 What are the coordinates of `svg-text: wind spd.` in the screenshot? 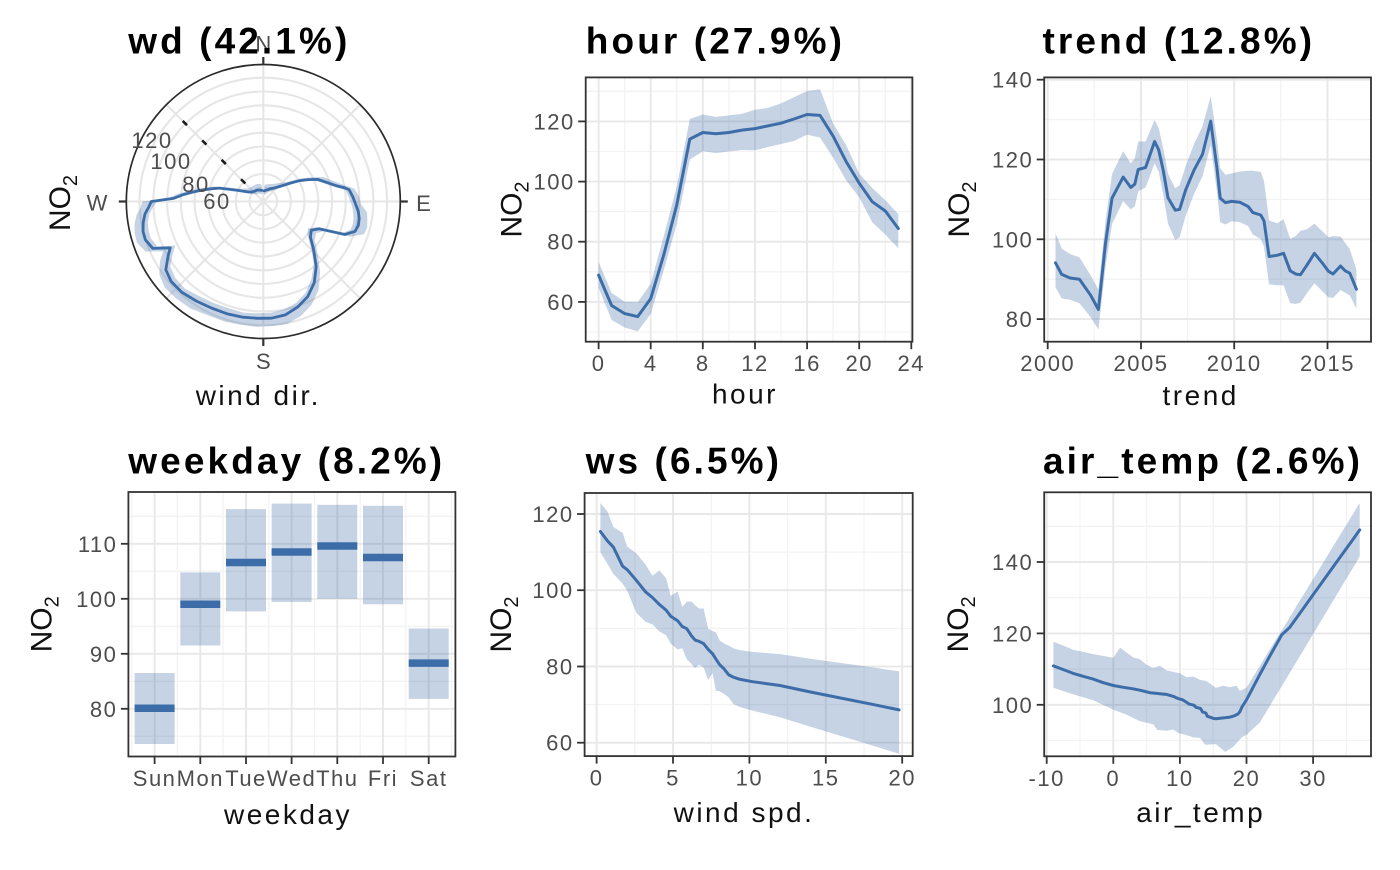 It's located at (744, 812).